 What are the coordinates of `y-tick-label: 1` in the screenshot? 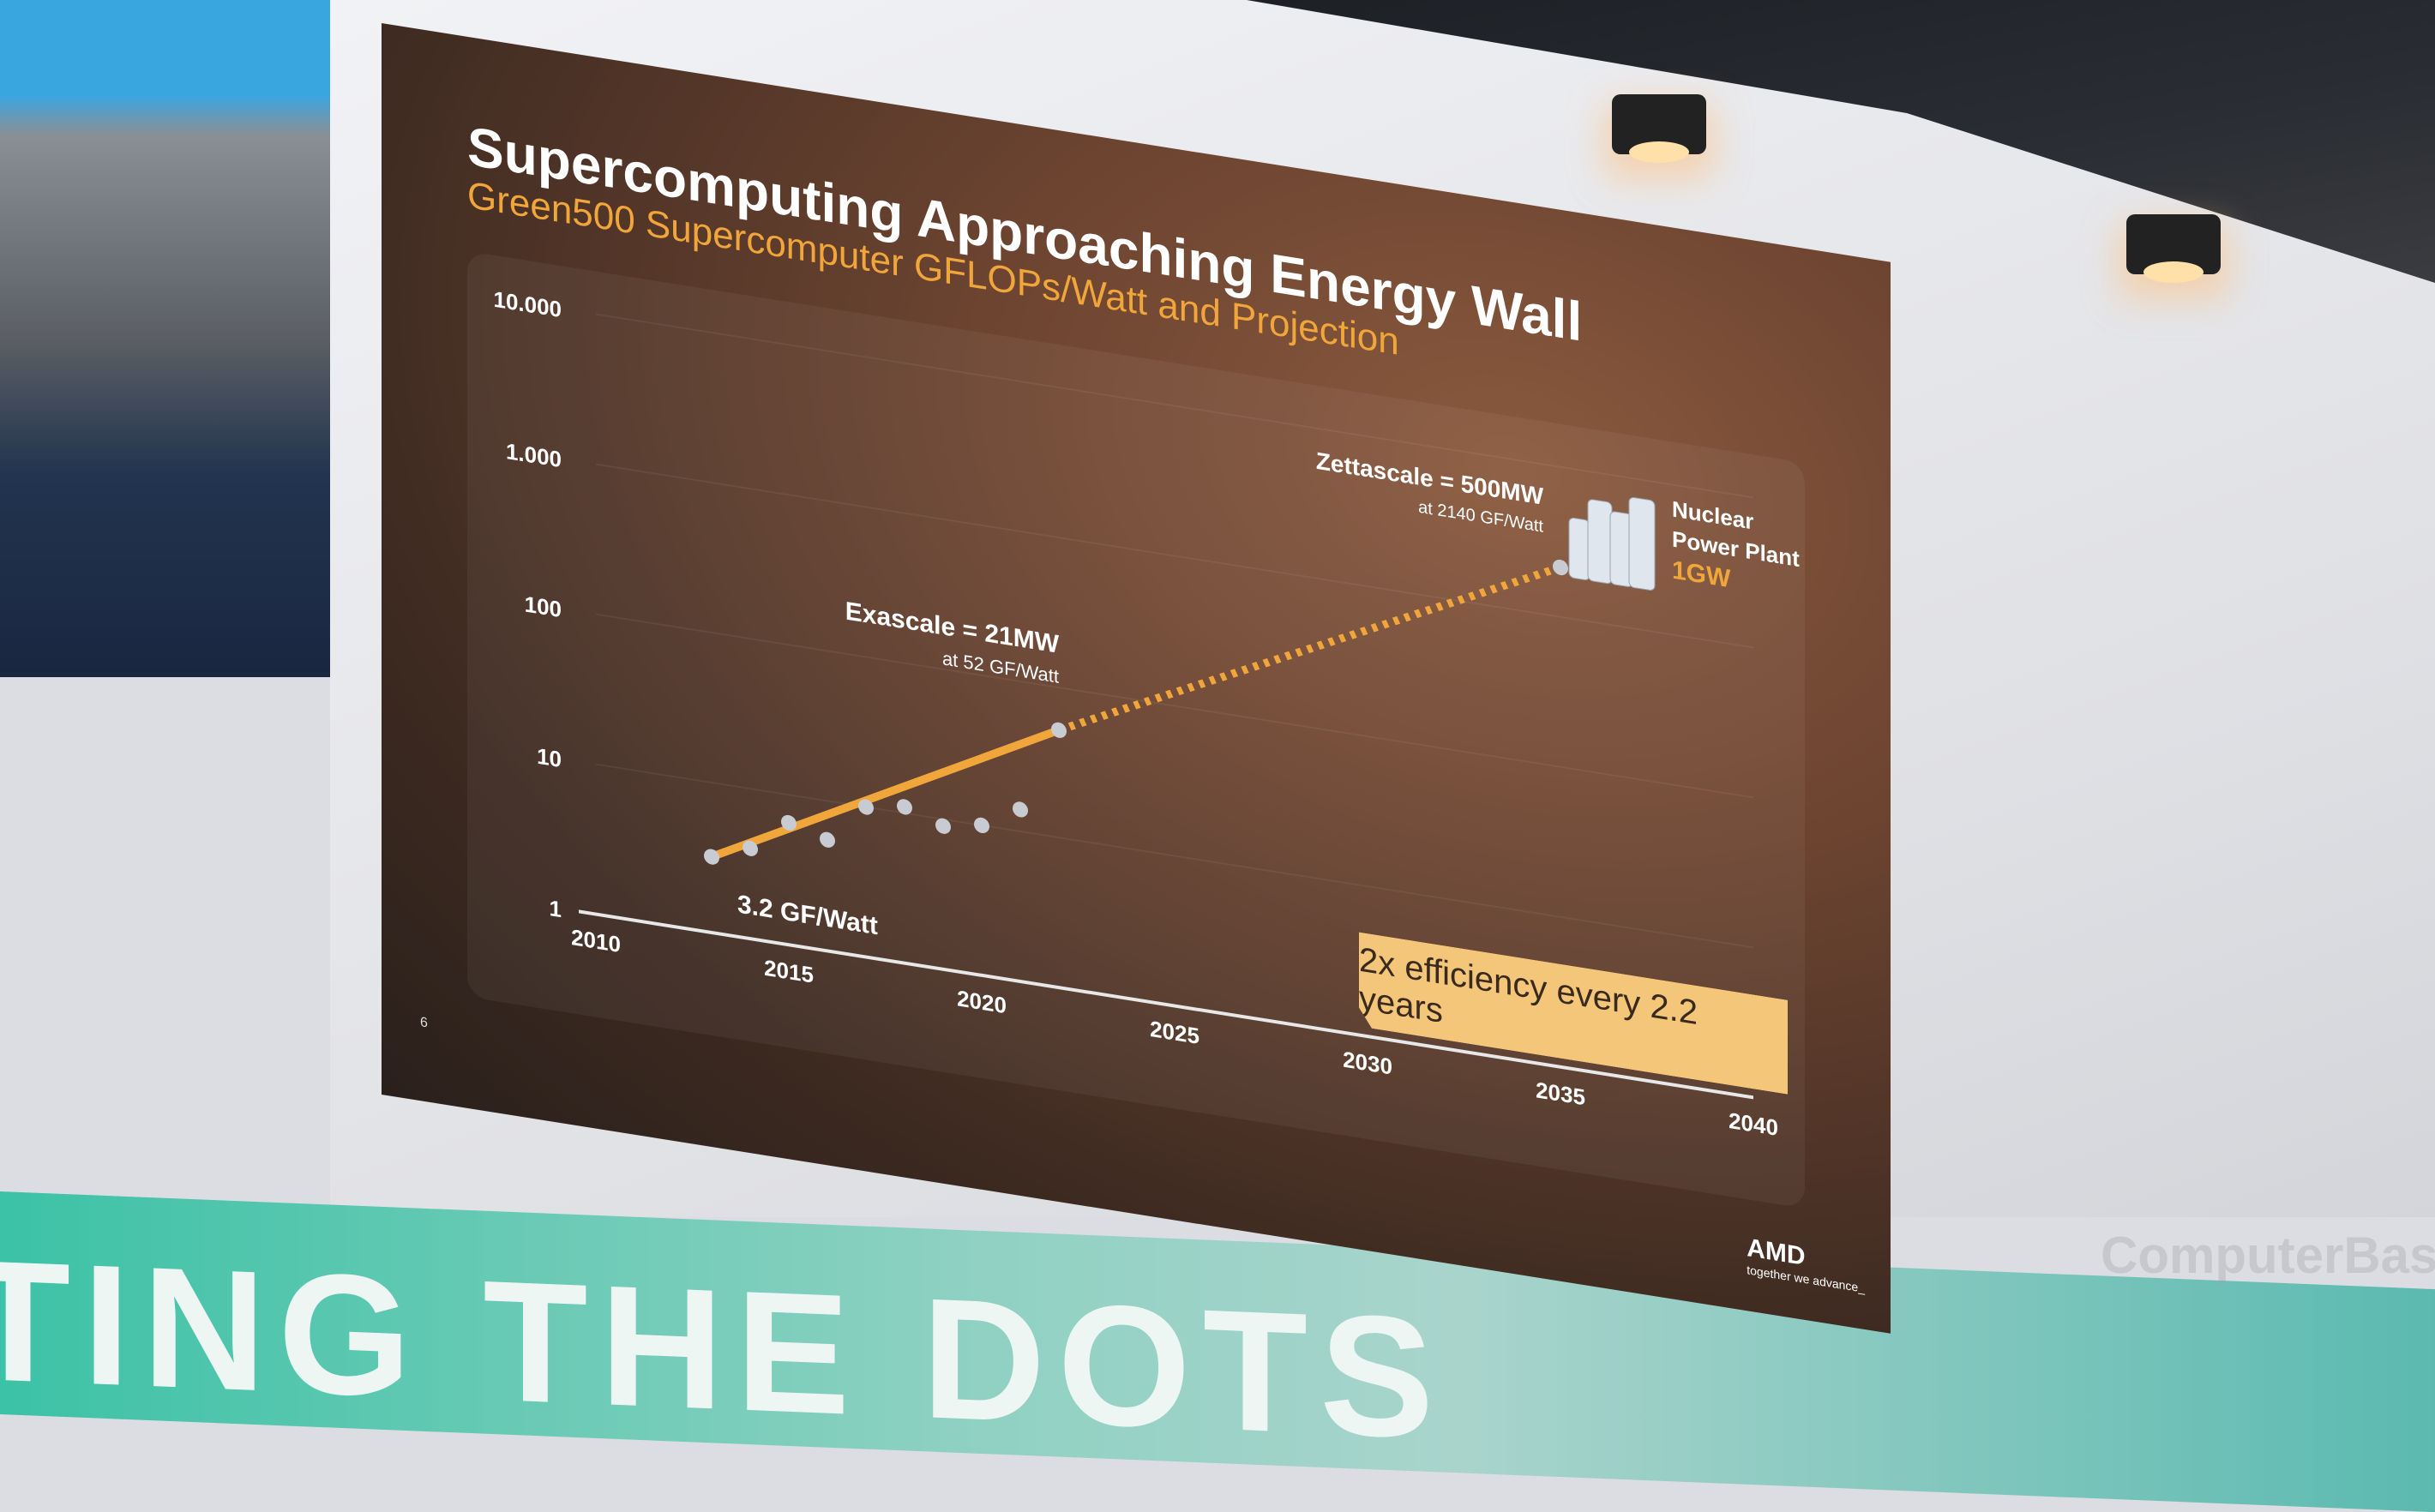 It's located at (556, 908).